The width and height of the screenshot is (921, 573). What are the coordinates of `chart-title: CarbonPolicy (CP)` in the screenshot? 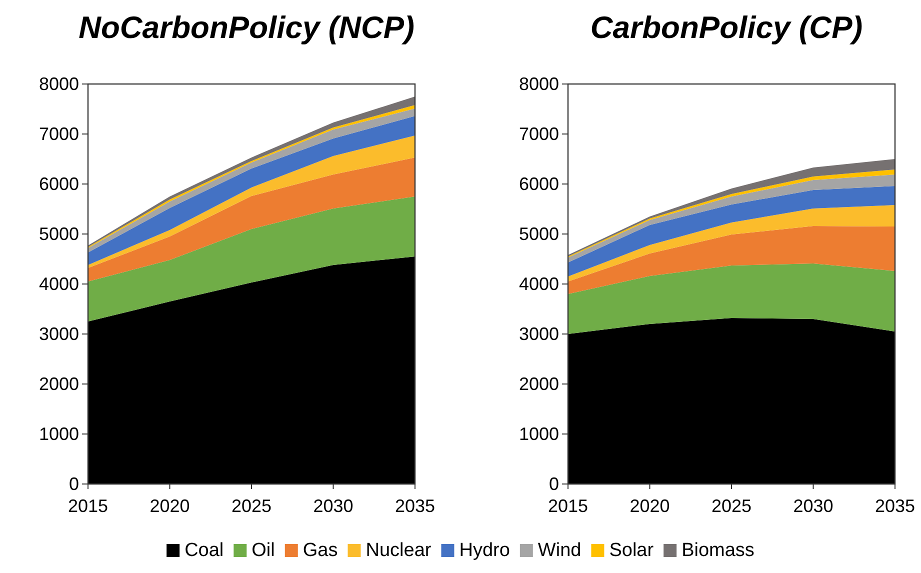 It's located at (726, 27).